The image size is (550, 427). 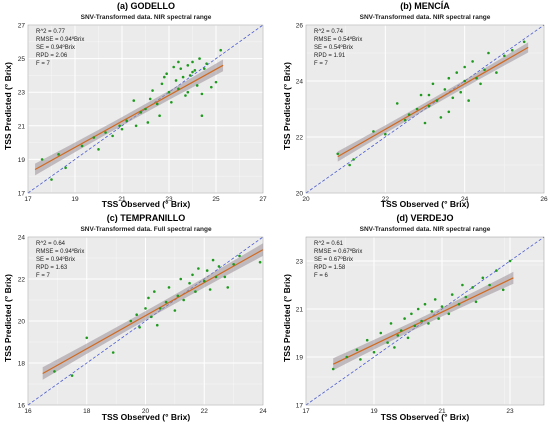 I want to click on x-tick-label: 21, so click(x=442, y=411).